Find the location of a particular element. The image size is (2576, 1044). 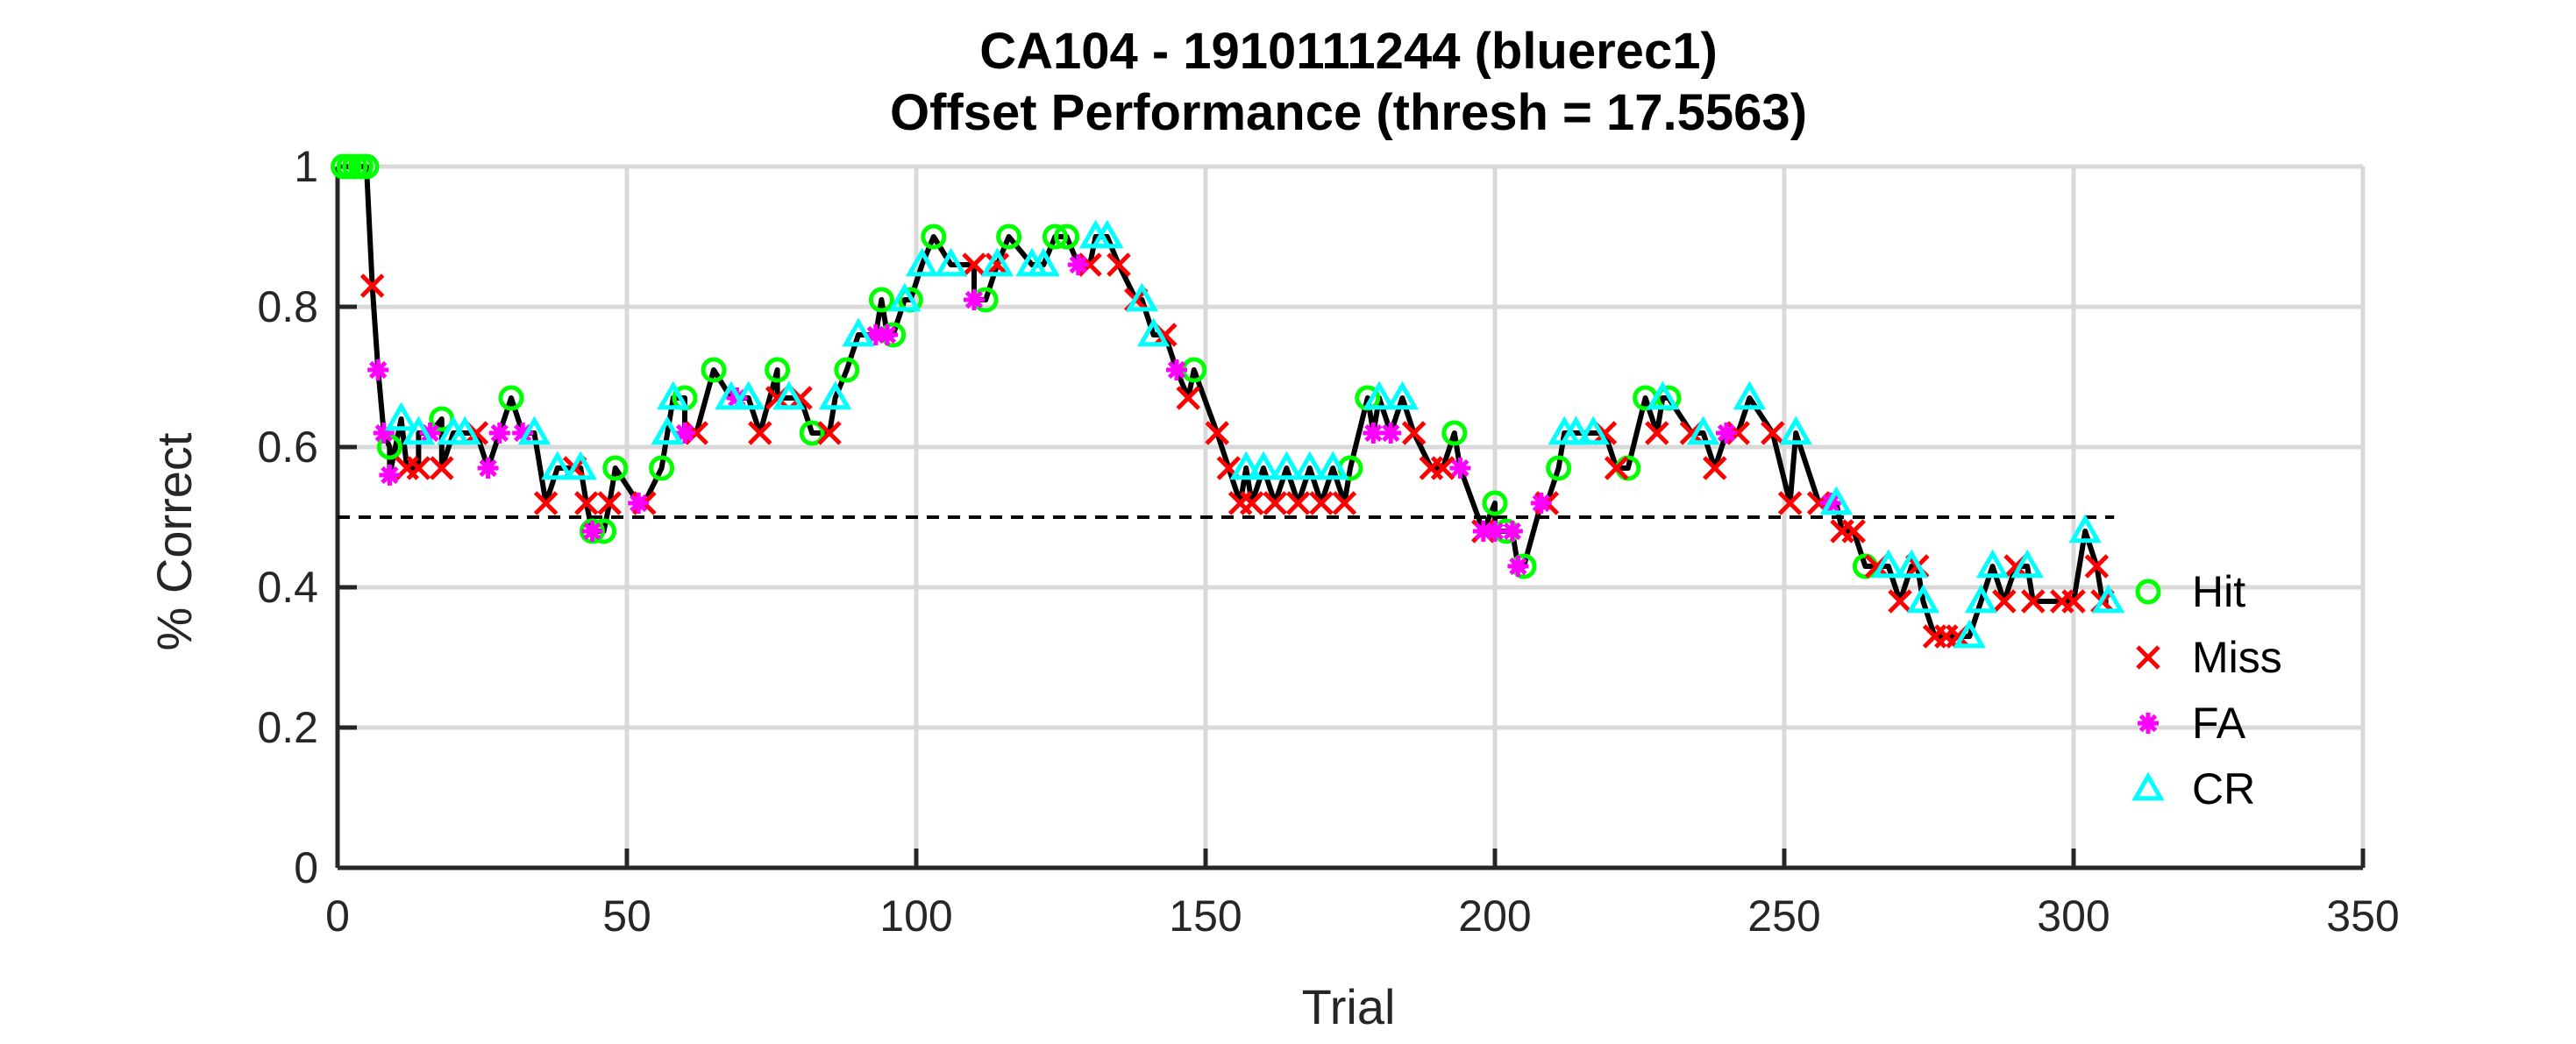

y-tick-label: 0 is located at coordinates (306, 867).